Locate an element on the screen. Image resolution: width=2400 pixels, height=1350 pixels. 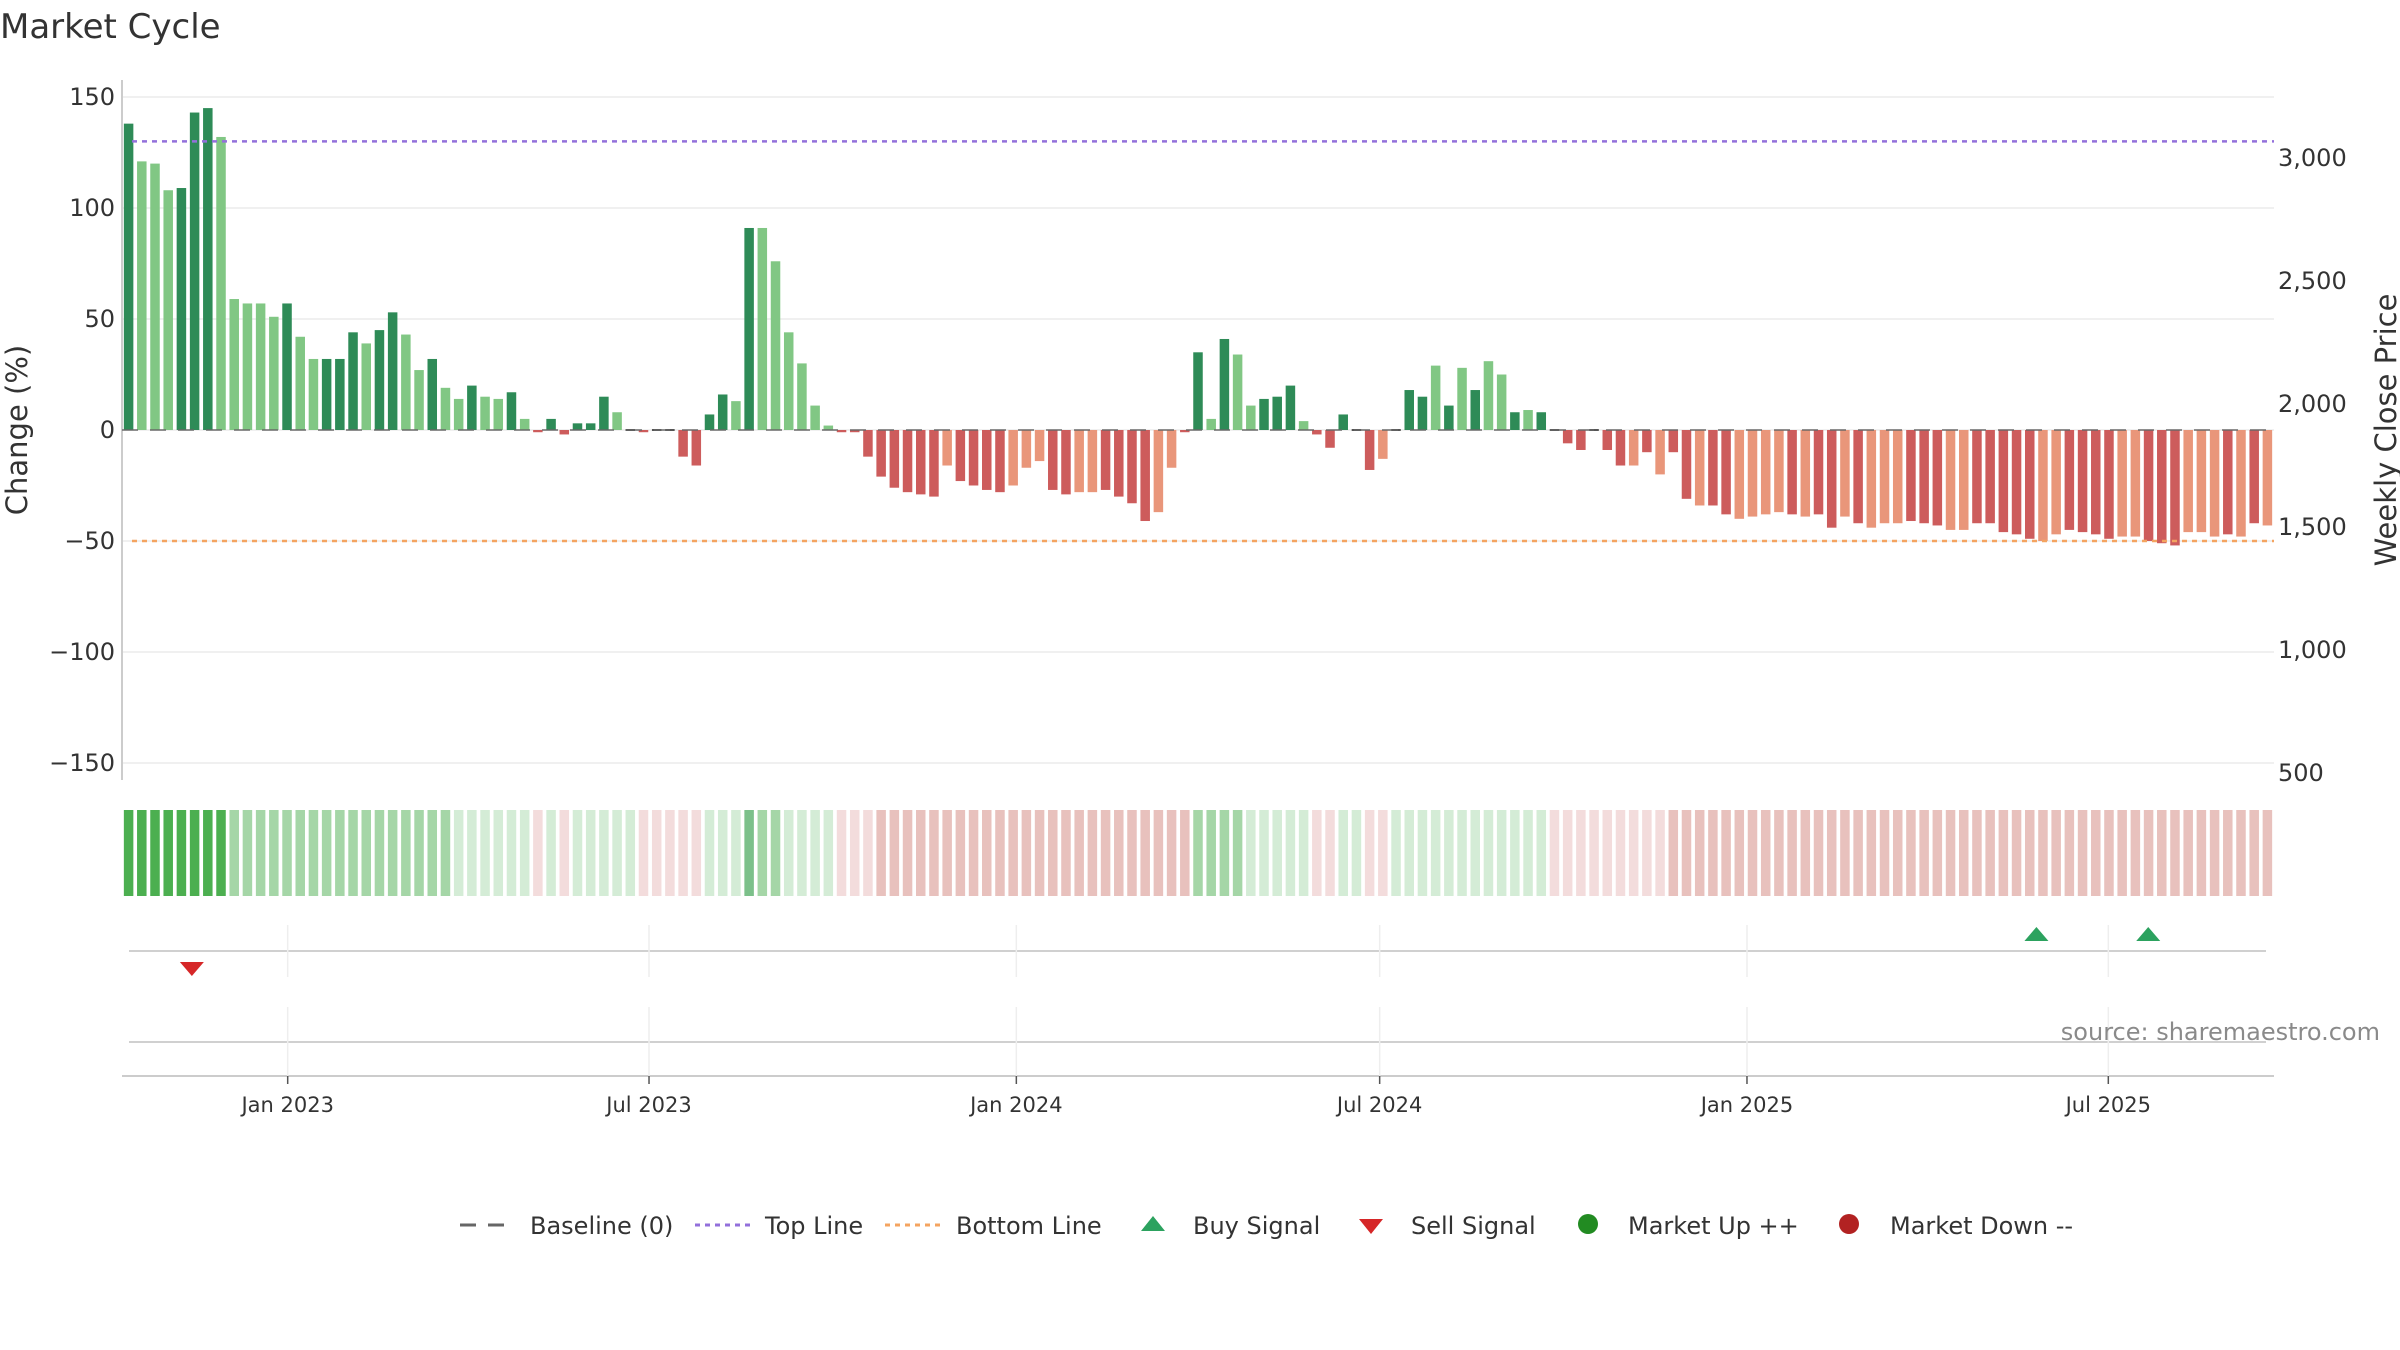
right-tick-label: 500 is located at coordinates (2301, 773).